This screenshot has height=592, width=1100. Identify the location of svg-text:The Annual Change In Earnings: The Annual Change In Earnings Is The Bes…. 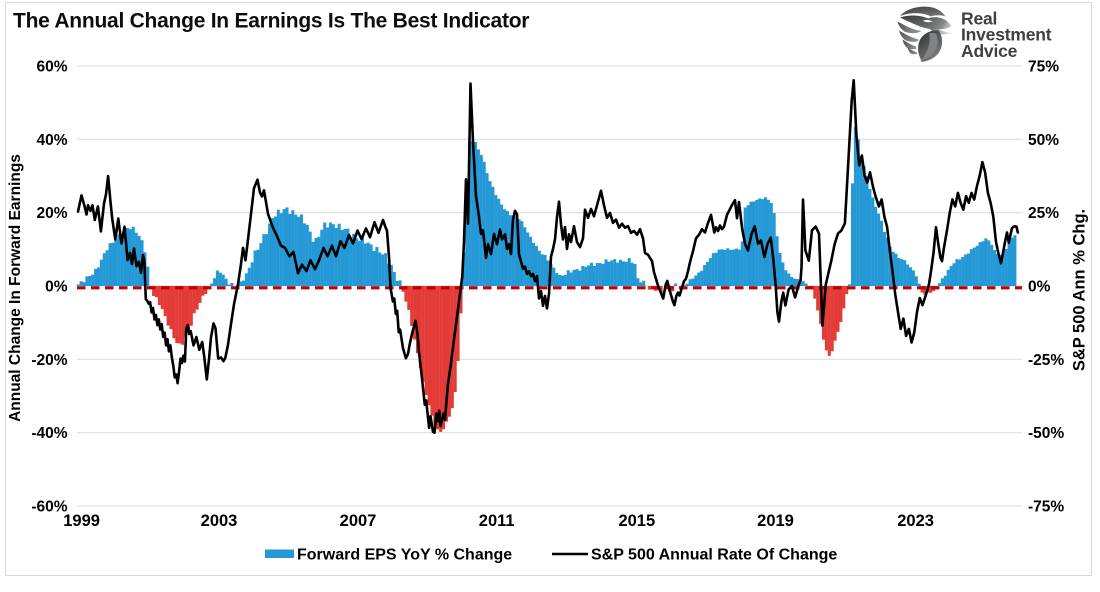
(271, 21).